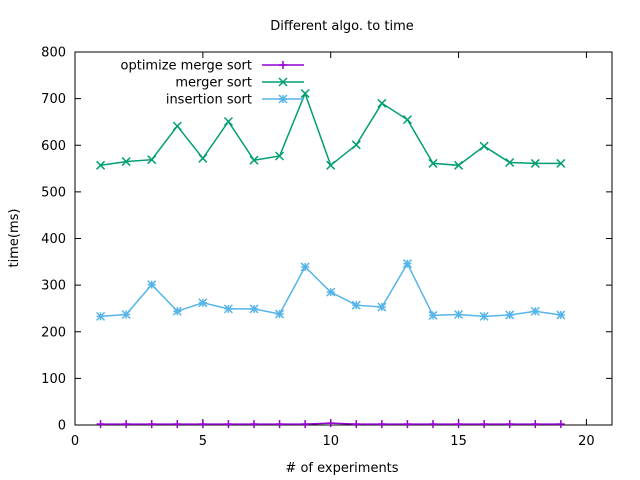 The image size is (640, 480). What do you see at coordinates (53, 192) in the screenshot?
I see `y-tick-label: 500` at bounding box center [53, 192].